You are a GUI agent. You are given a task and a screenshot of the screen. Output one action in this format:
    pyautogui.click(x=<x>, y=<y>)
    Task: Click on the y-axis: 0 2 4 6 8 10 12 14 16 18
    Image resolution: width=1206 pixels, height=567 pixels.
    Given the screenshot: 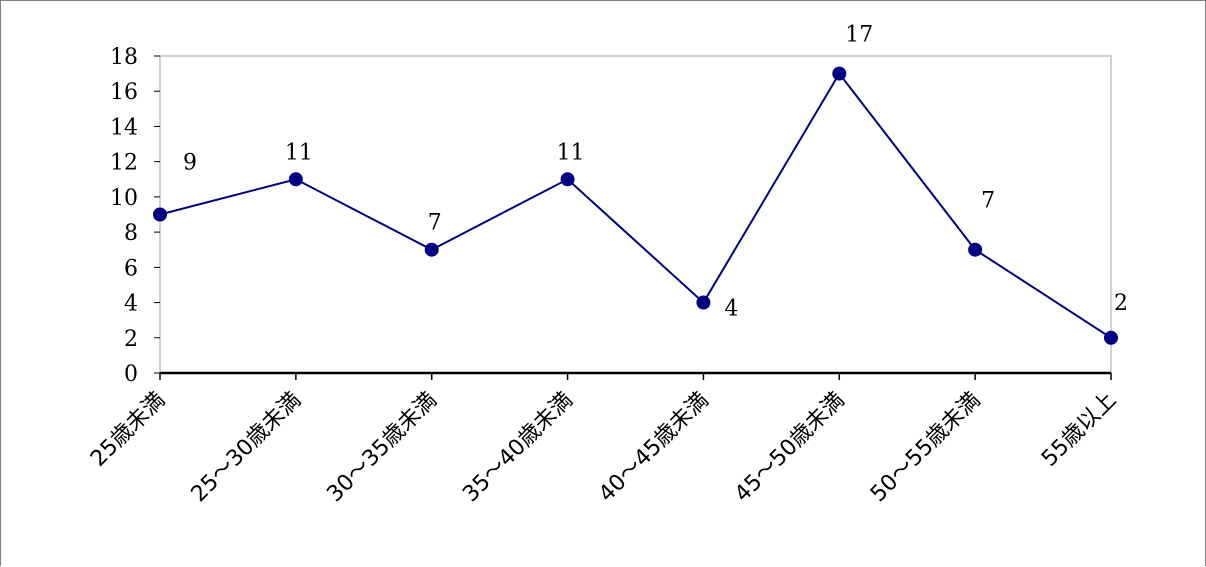 What is the action you would take?
    pyautogui.click(x=135, y=216)
    